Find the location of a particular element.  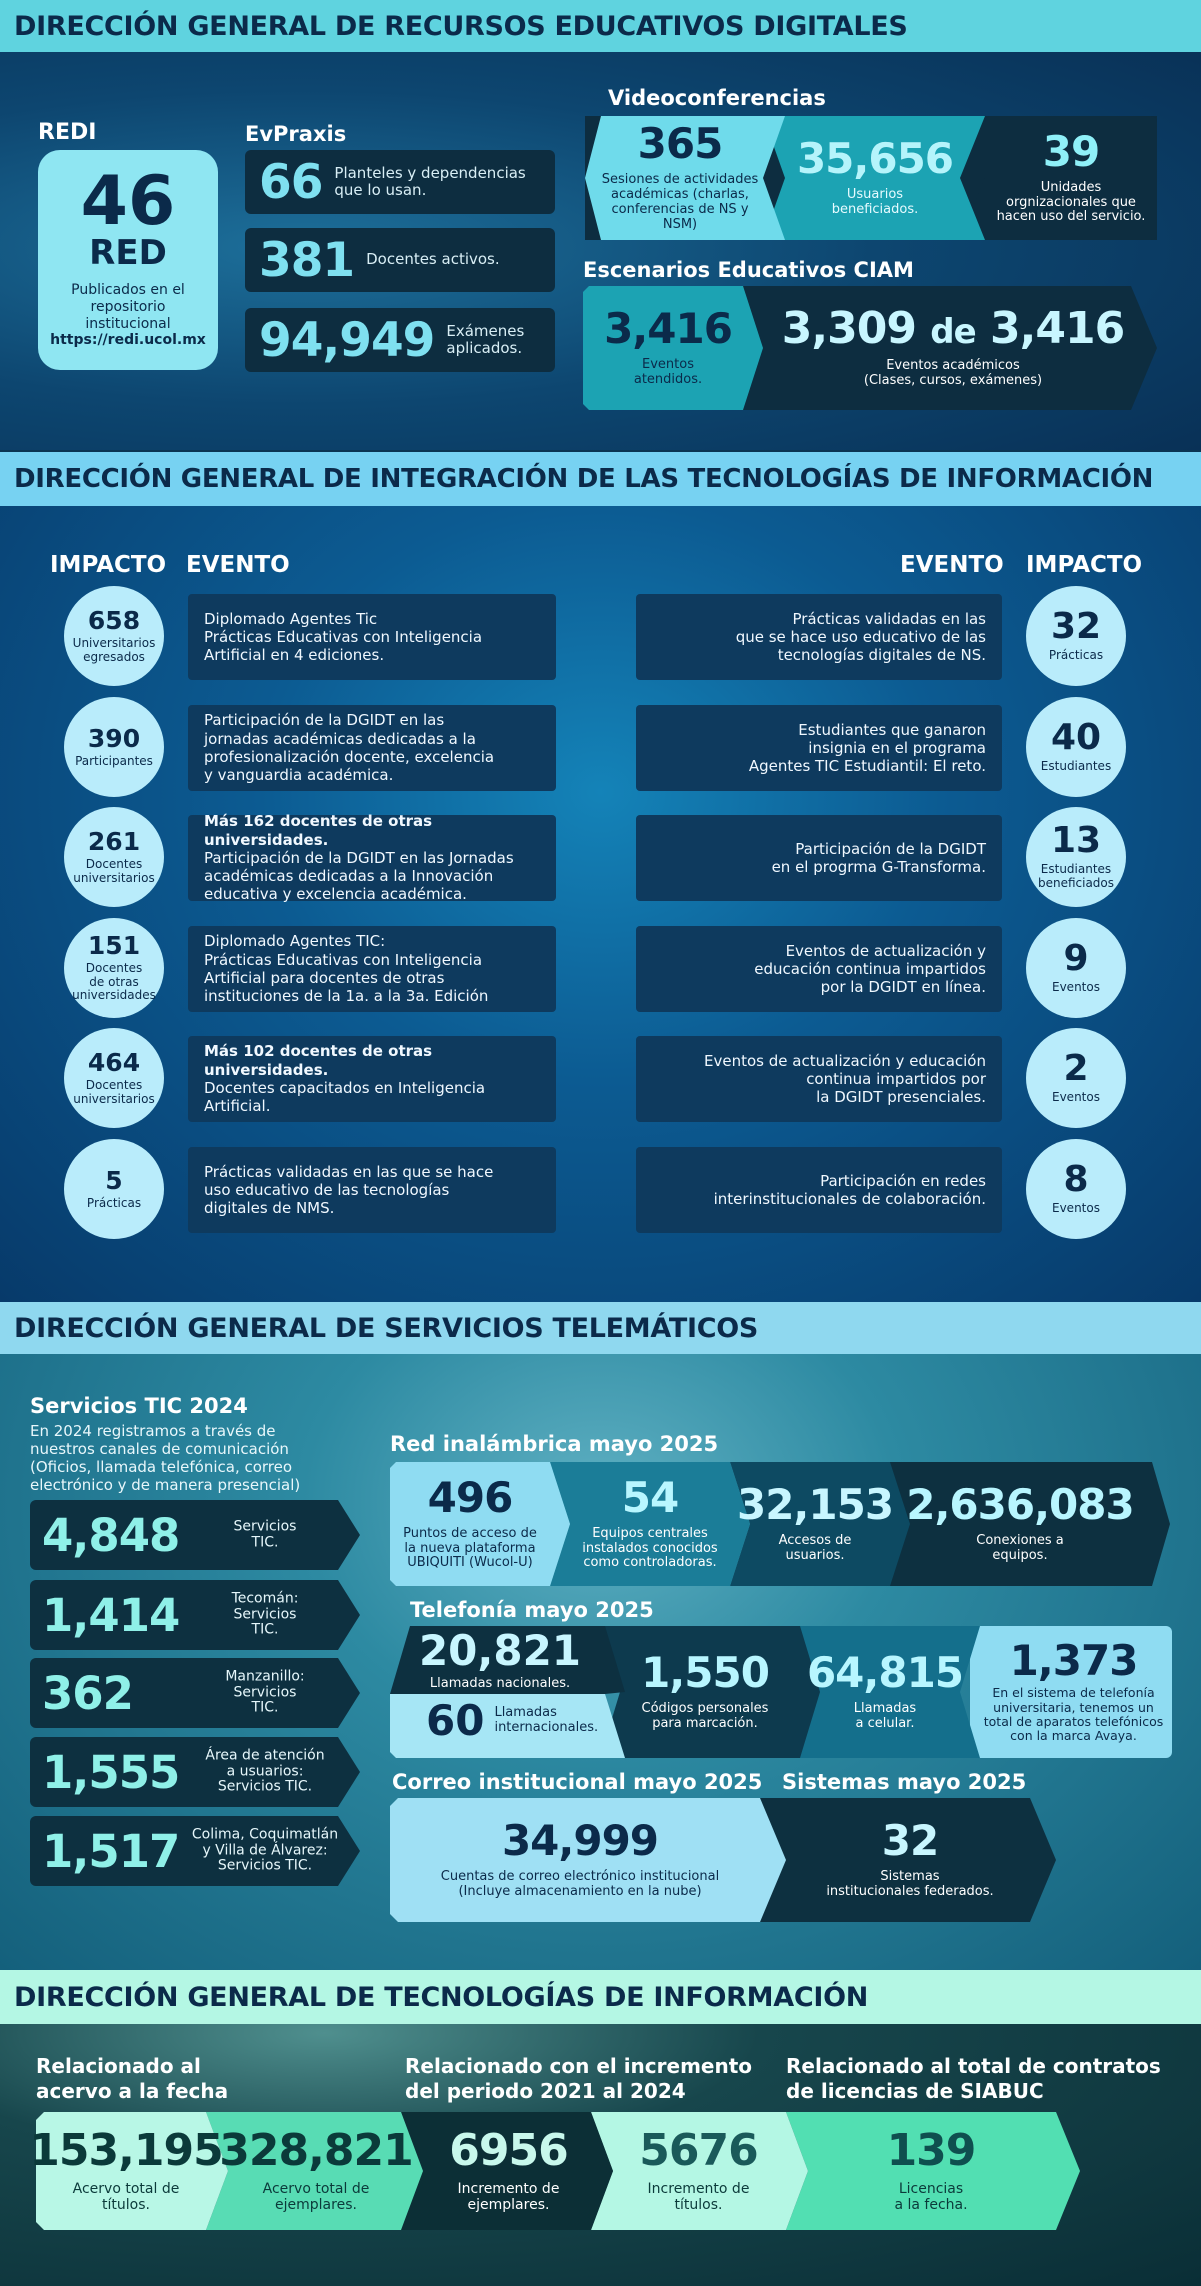

impact-label: Prácticas is located at coordinates (1076, 655).